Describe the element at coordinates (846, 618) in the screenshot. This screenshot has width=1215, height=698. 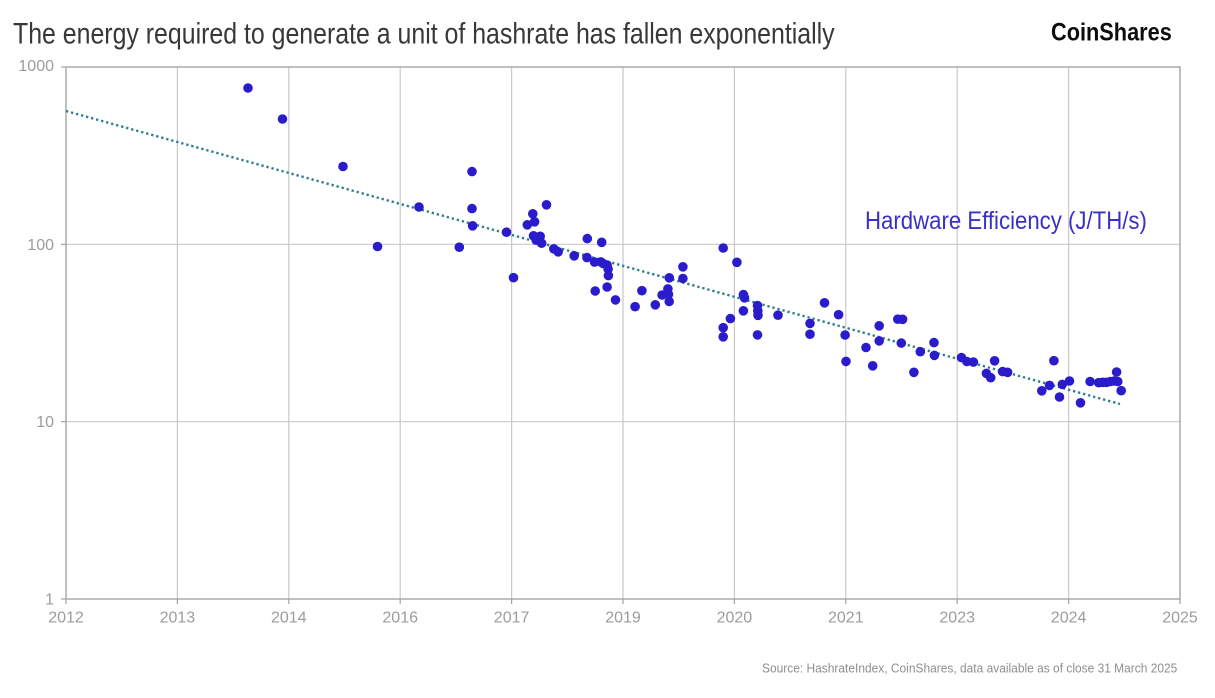
I see `svg-text: 2021` at that location.